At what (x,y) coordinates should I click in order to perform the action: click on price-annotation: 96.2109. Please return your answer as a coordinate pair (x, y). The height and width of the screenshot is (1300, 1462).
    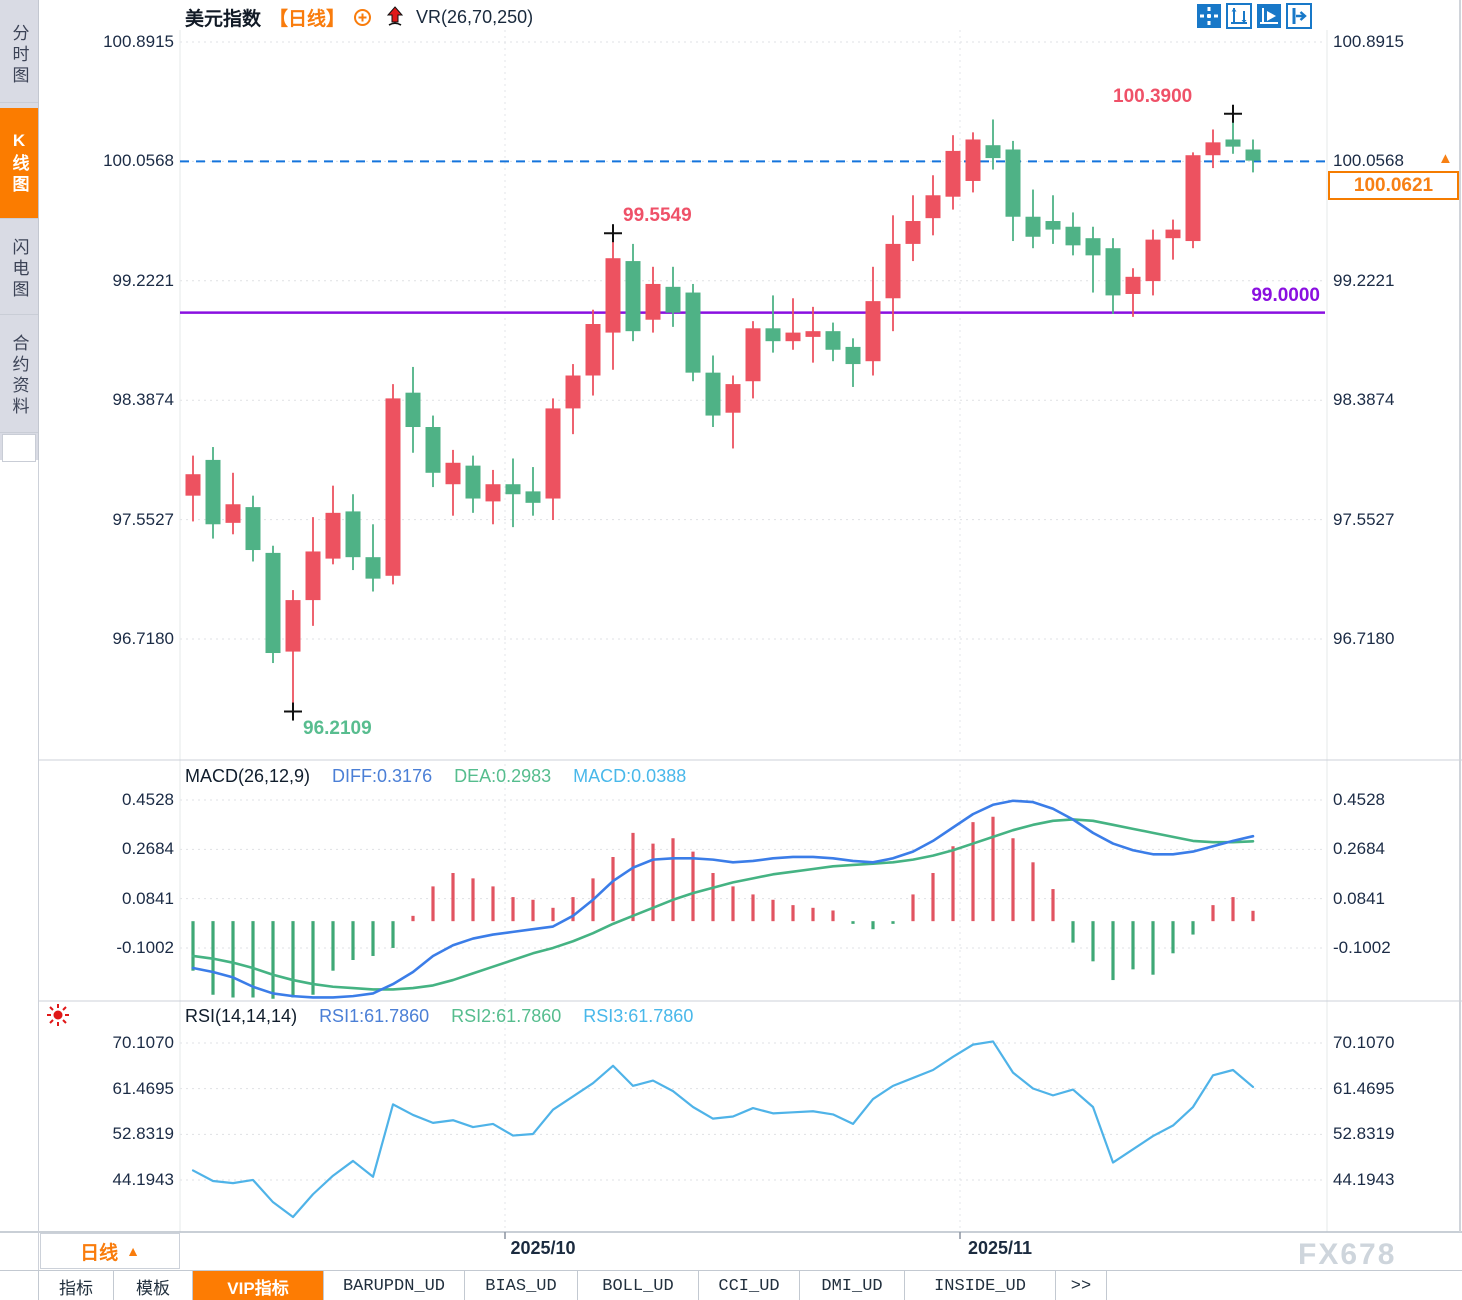
    Looking at the image, I should click on (337, 728).